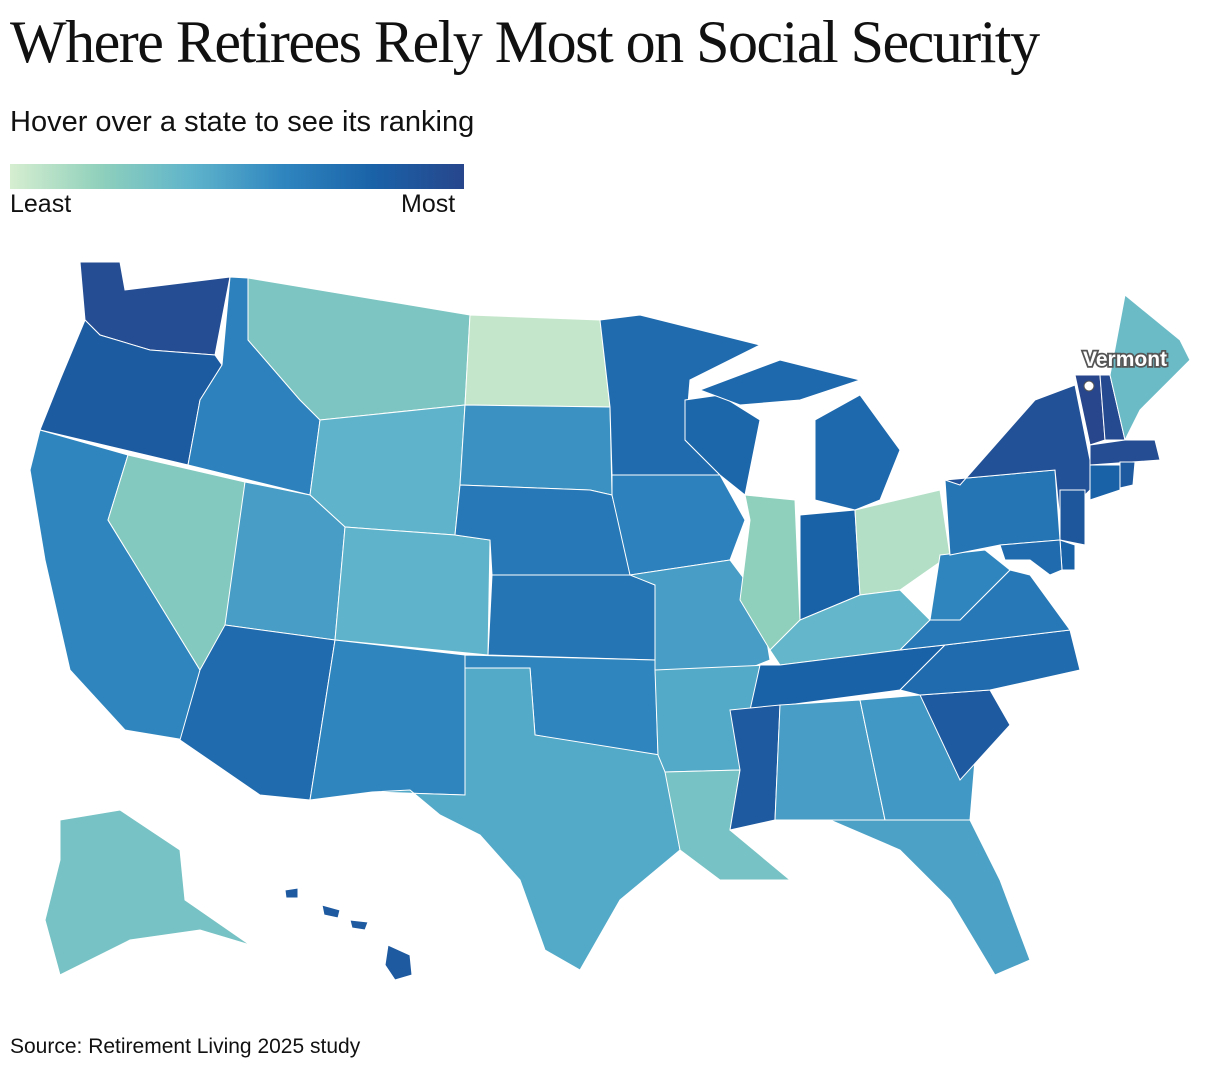 The image size is (1220, 1072). I want to click on state-shape: Mississippi, so click(755, 767).